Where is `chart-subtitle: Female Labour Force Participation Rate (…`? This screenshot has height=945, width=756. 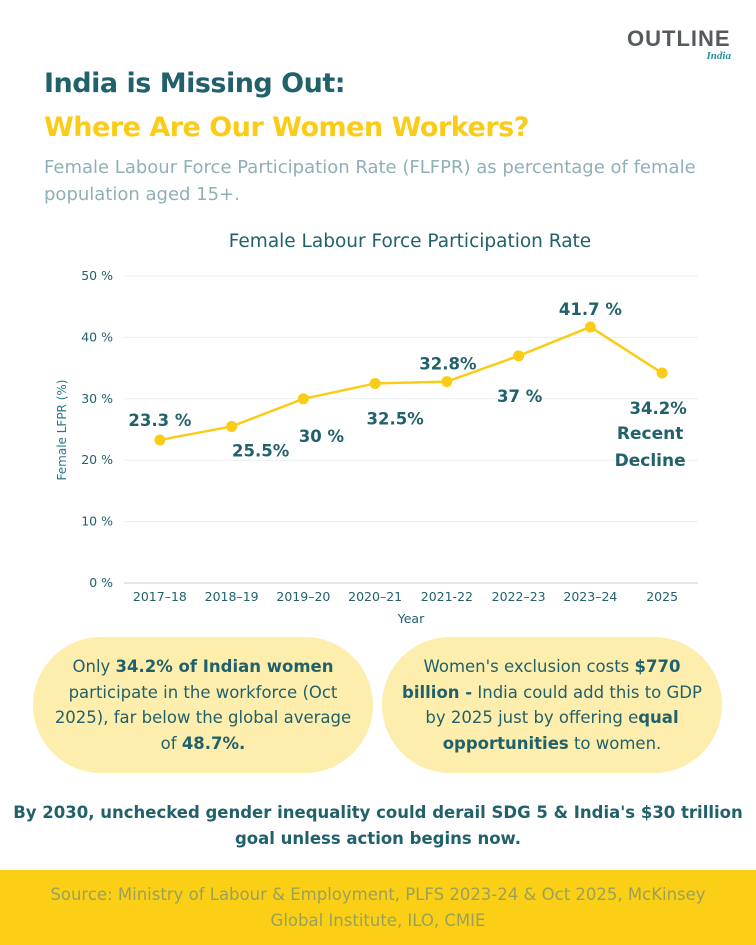
chart-subtitle: Female Labour Force Participation Rate (… is located at coordinates (370, 181).